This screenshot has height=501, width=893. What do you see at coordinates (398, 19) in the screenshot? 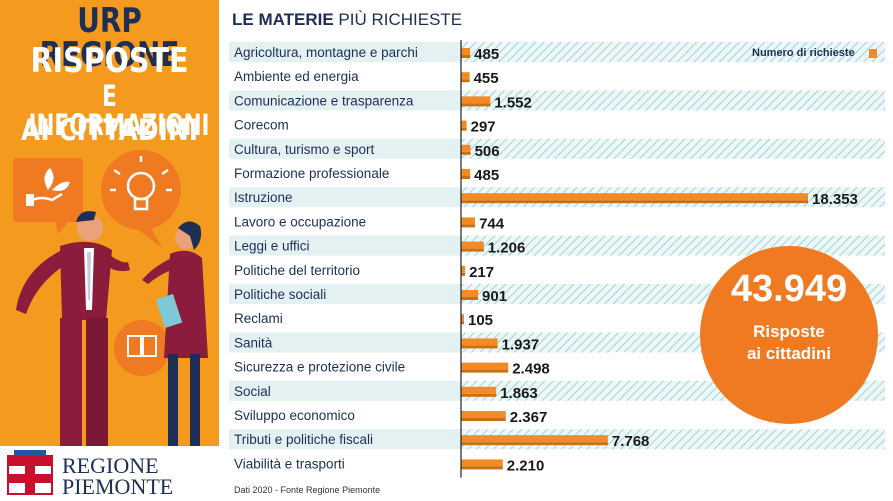
I see `chart-title-rest: PIÙ RICHIESTE` at bounding box center [398, 19].